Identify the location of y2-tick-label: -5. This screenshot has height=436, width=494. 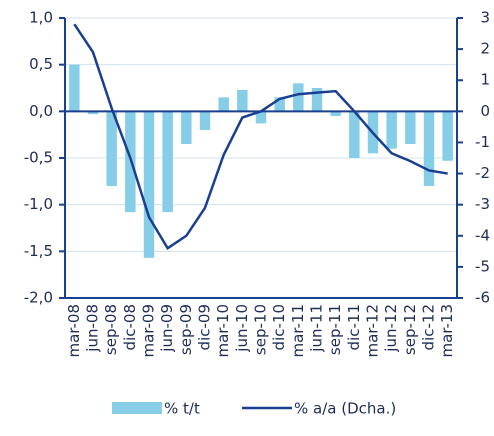
(482, 266).